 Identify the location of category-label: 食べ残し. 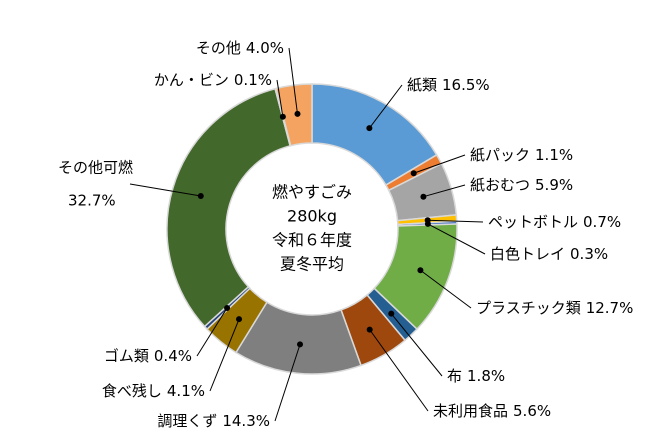
(132, 391).